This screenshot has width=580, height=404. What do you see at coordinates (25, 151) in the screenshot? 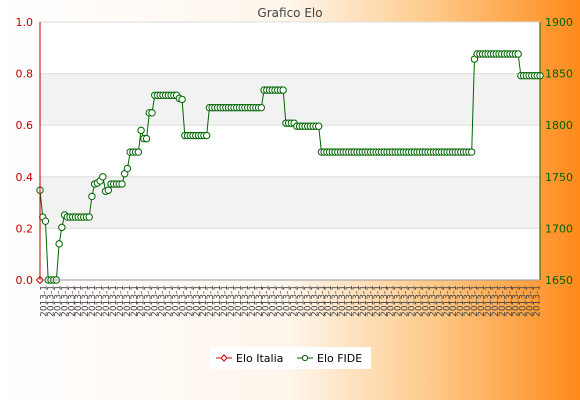
I see `left-axis-ticks: 0.0 0.2 0.4 0.6 0.8 1.0` at bounding box center [25, 151].